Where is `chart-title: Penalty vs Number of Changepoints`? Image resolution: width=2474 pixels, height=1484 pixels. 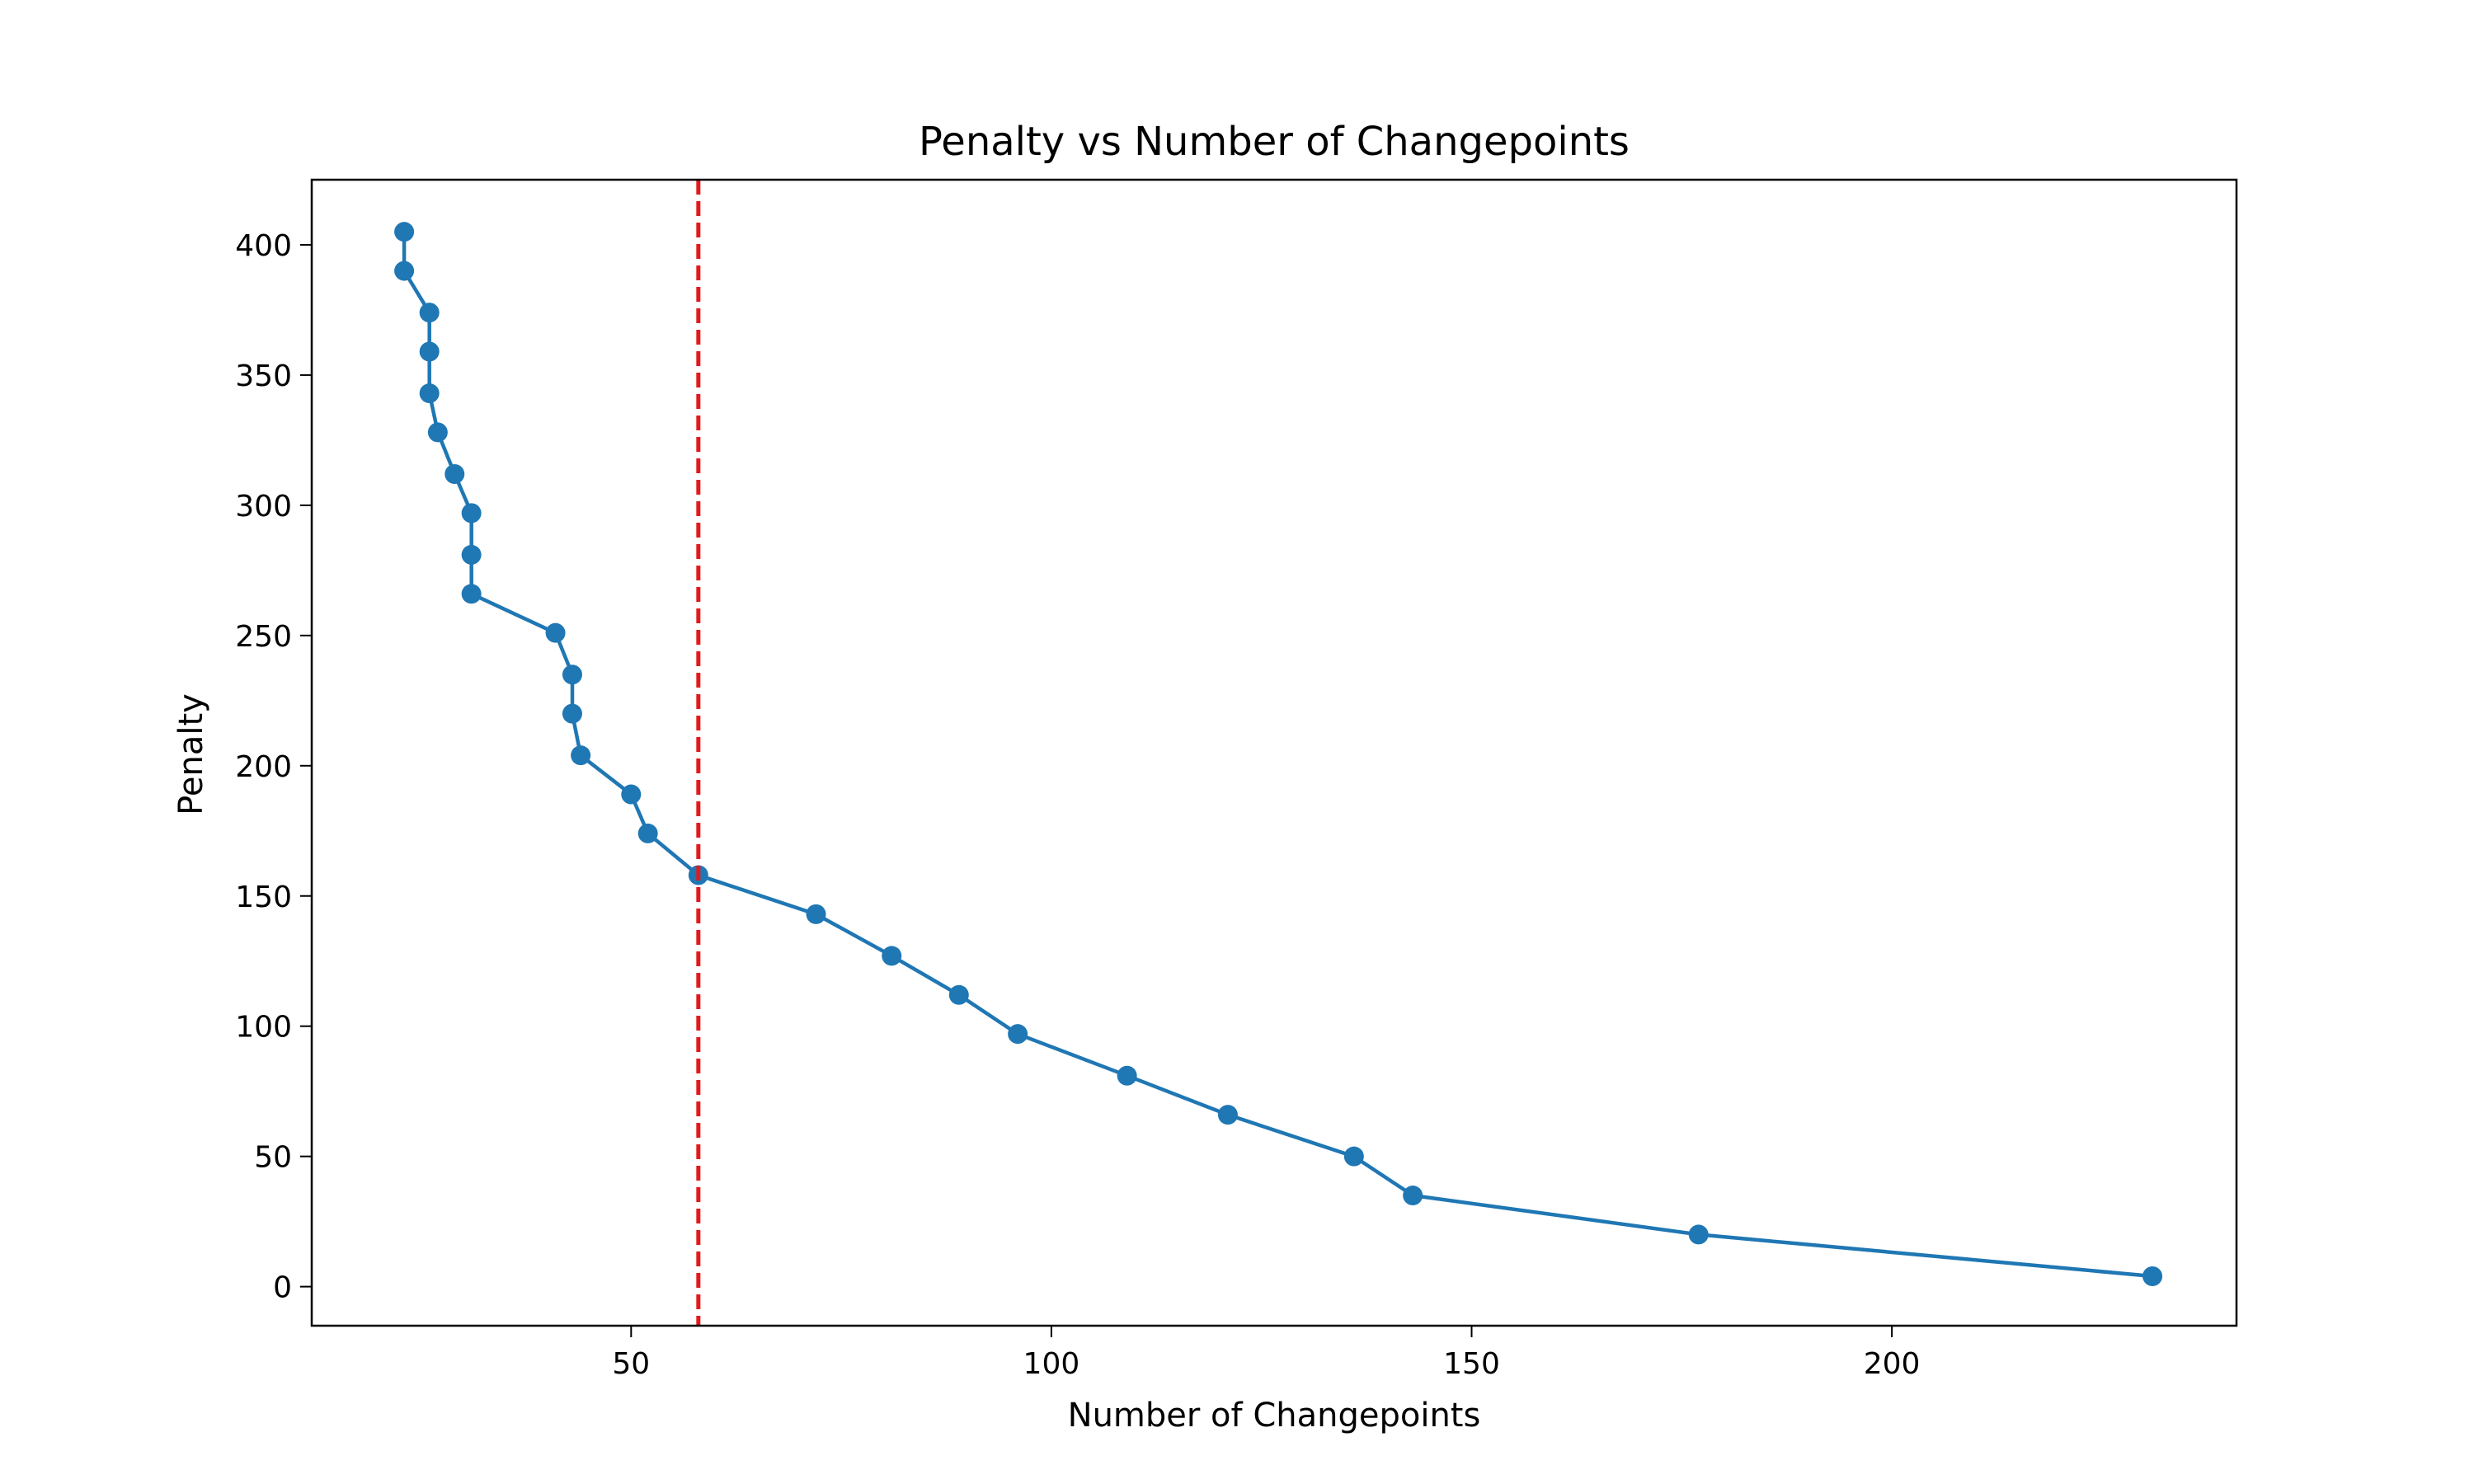 chart-title: Penalty vs Number of Changepoints is located at coordinates (1274, 142).